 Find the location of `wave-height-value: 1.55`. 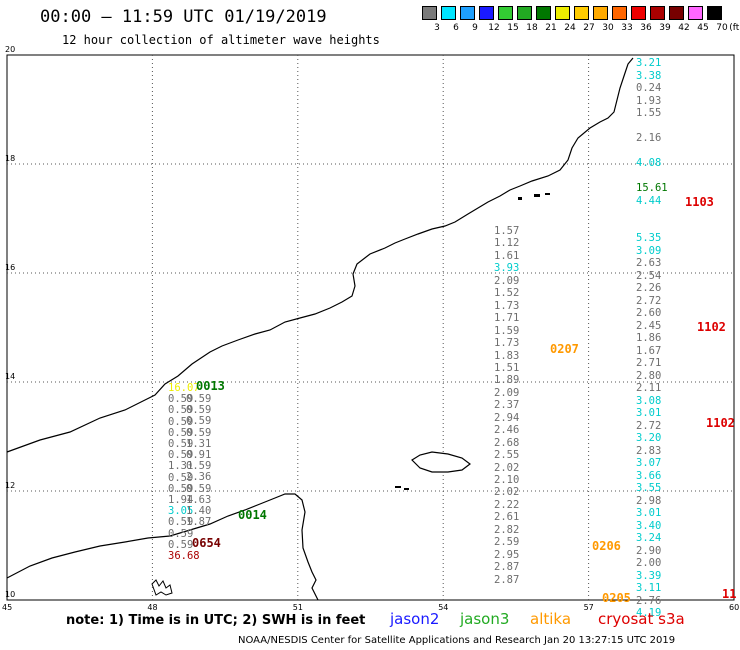

wave-height-value: 1.55 is located at coordinates (649, 113).